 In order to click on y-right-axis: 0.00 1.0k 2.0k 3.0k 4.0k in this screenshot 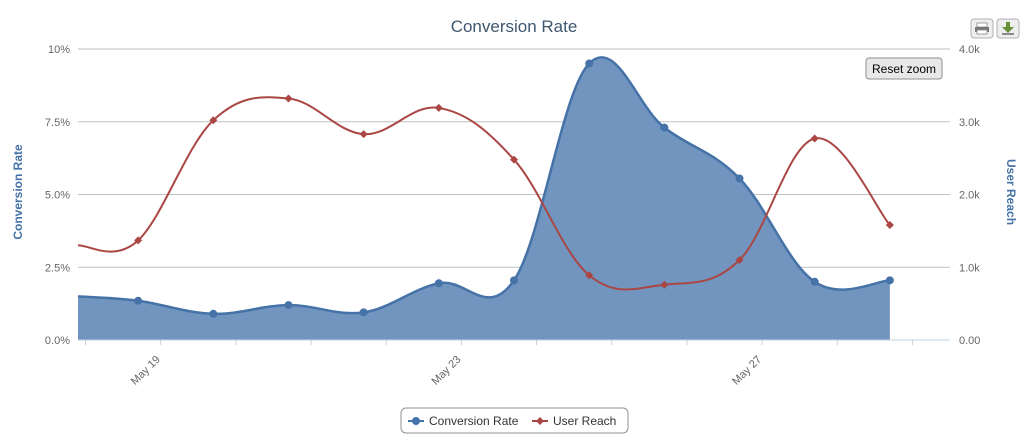, I will do `click(969, 195)`.